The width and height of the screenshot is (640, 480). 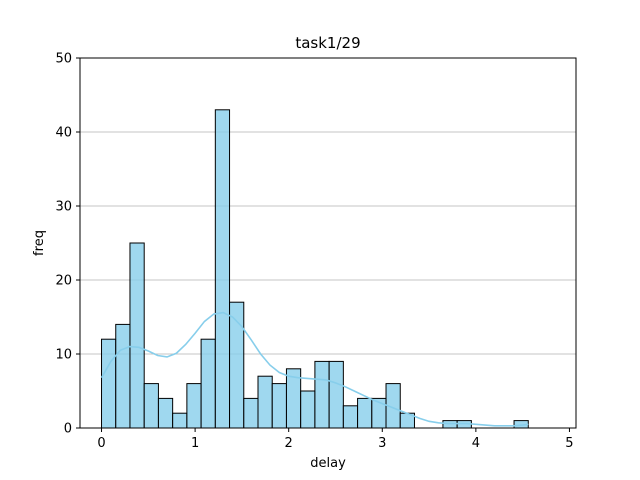 I want to click on x-tick-label: 2, so click(x=289, y=443).